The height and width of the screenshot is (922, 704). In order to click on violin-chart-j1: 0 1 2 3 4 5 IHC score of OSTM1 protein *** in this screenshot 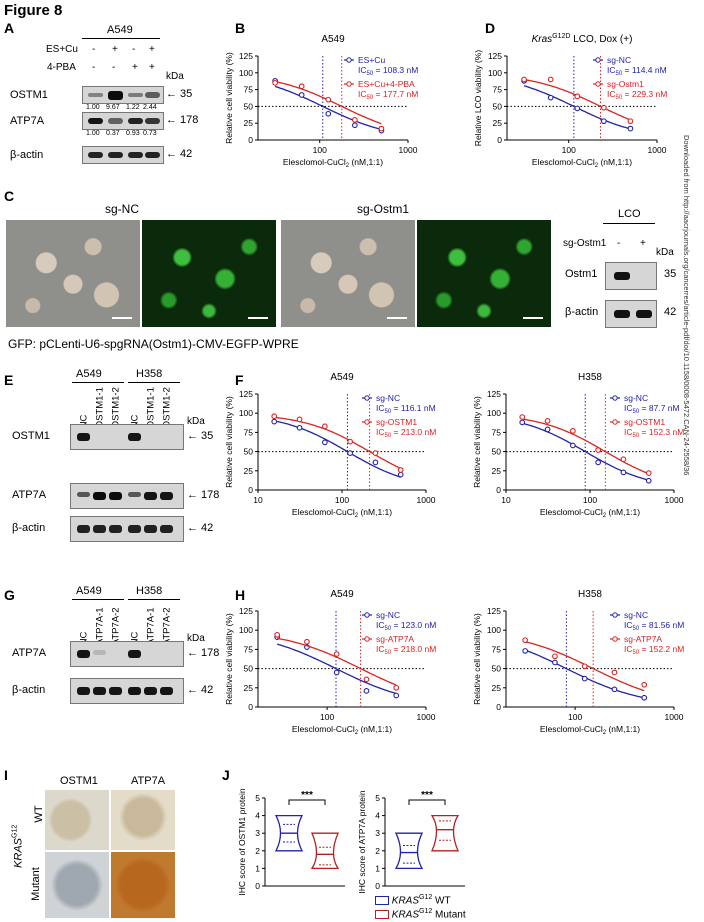, I will do `click(291, 842)`.